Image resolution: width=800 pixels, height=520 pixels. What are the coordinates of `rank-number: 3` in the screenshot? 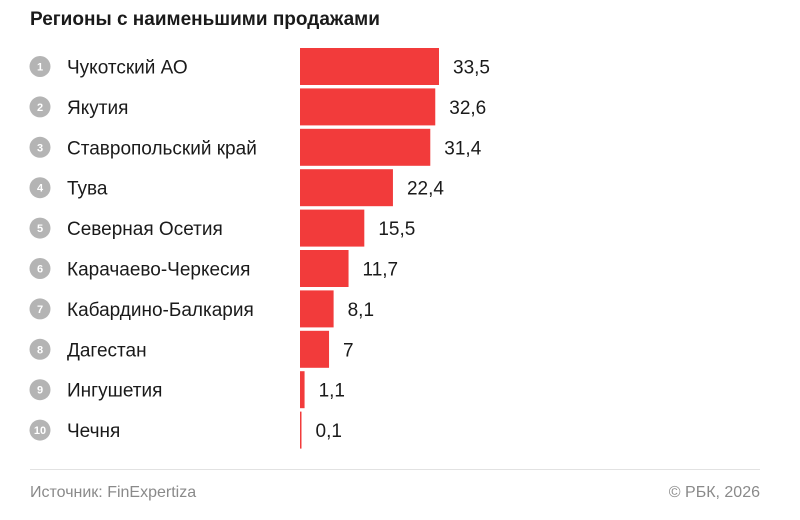 It's located at (40, 148).